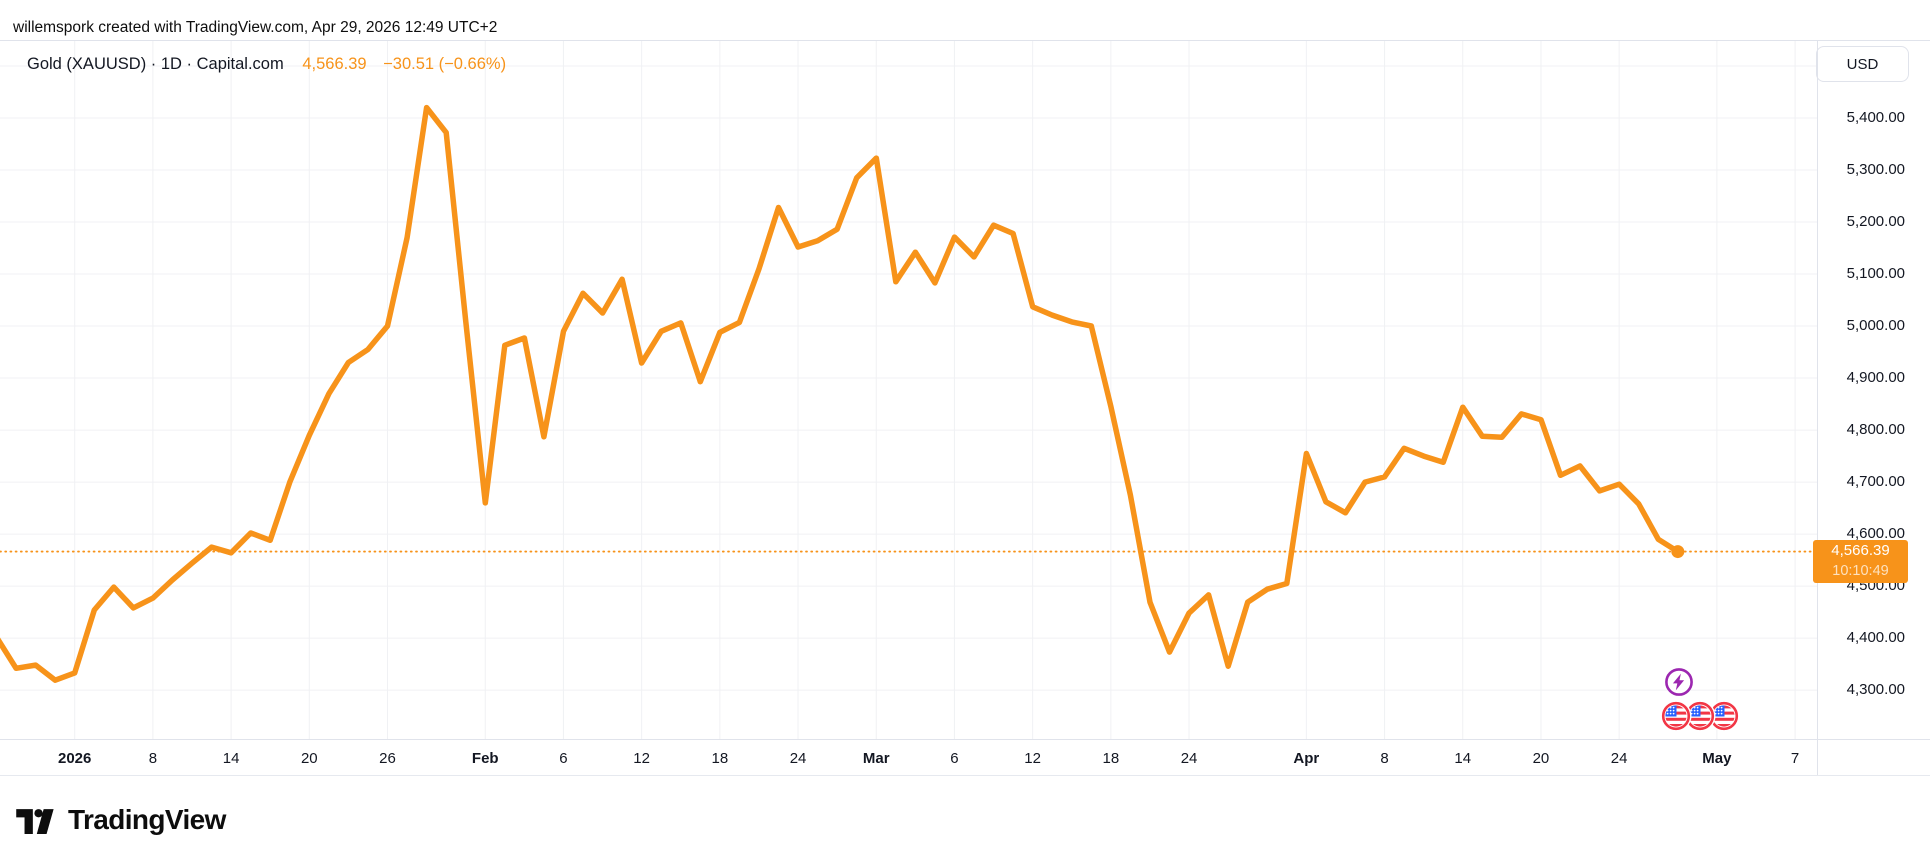  What do you see at coordinates (1875, 534) in the screenshot?
I see `price-axis-label: 4,600.00` at bounding box center [1875, 534].